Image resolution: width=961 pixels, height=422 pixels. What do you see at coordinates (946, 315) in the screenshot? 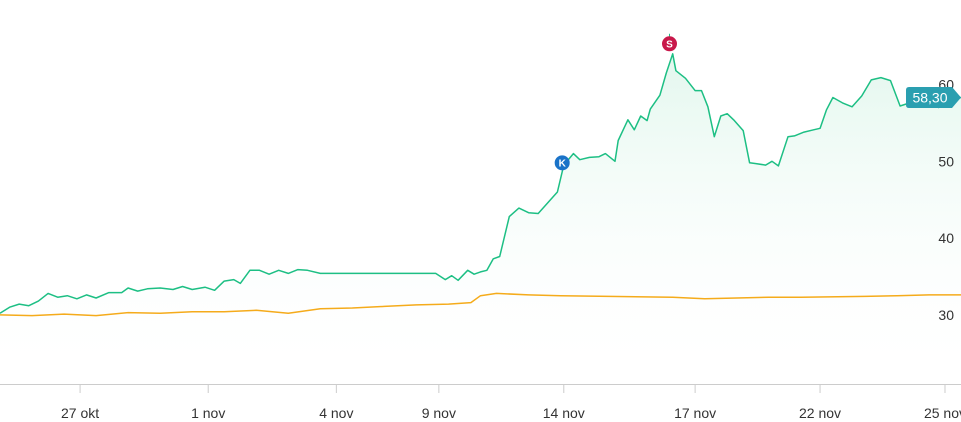
I see `y-tick-label: 30` at bounding box center [946, 315].